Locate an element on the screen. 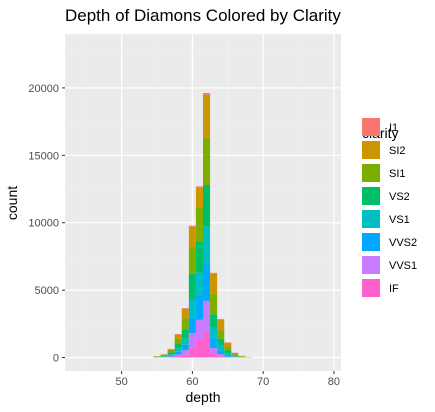 The width and height of the screenshot is (435, 412). legend-label: VVS1 is located at coordinates (403, 266).